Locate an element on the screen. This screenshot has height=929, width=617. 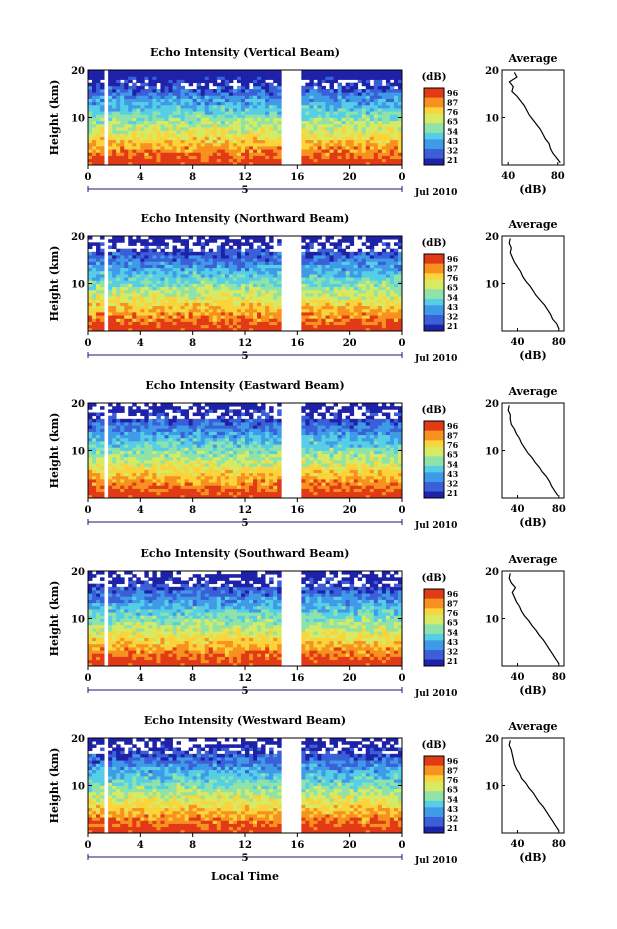
y-axis-title: Height (km) is located at coordinates (54, 118).